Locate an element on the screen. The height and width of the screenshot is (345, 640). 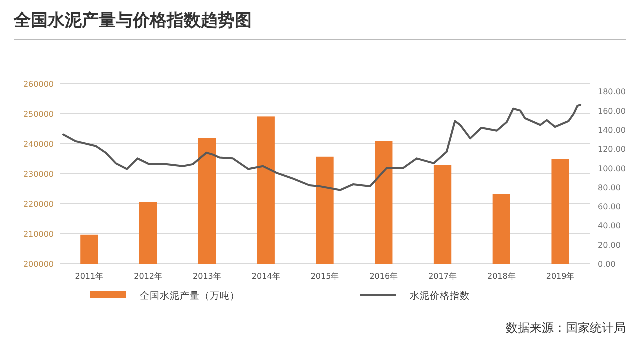
y-tick-label: 220000 is located at coordinates (38, 204).